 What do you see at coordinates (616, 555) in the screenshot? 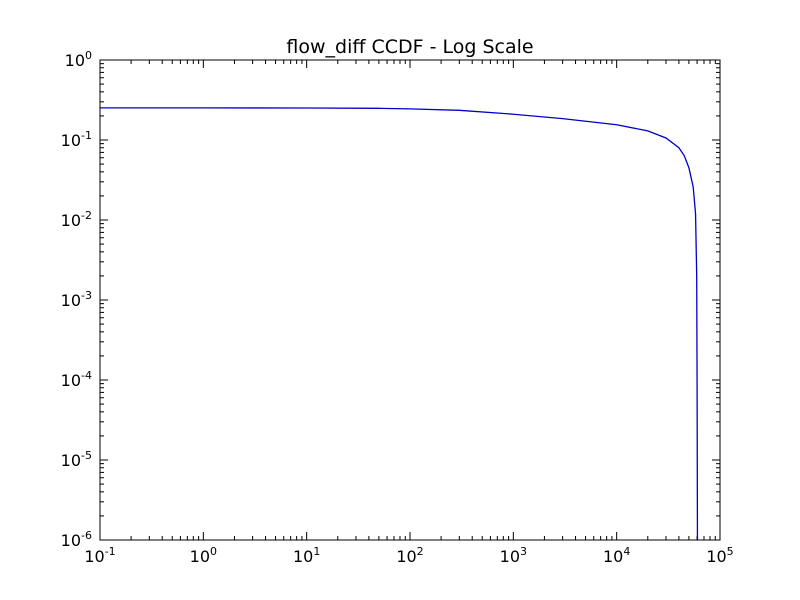
I see `x-tick-label: 10⁴` at bounding box center [616, 555].